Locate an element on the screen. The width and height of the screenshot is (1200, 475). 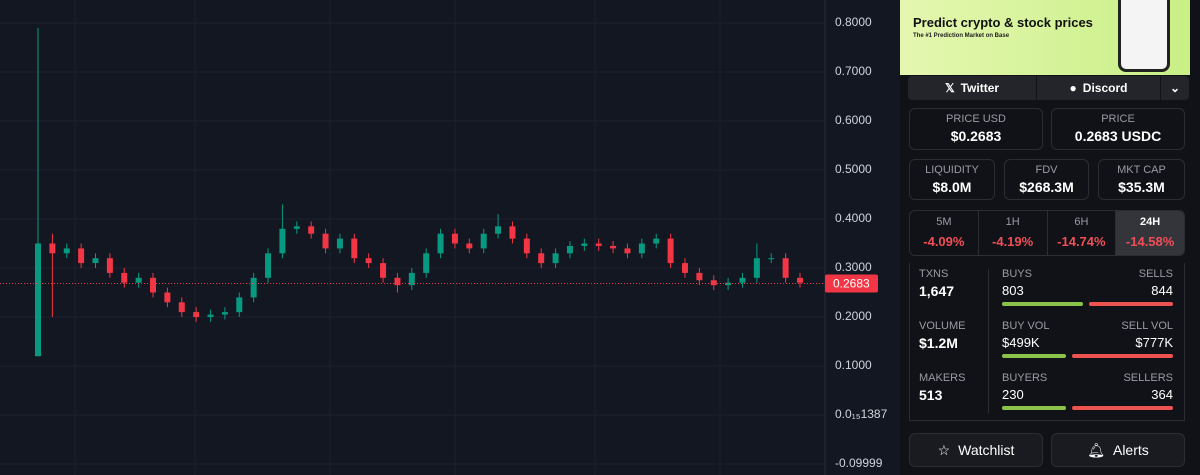
banner-title: Predict crypto & stock prices is located at coordinates (1003, 22).